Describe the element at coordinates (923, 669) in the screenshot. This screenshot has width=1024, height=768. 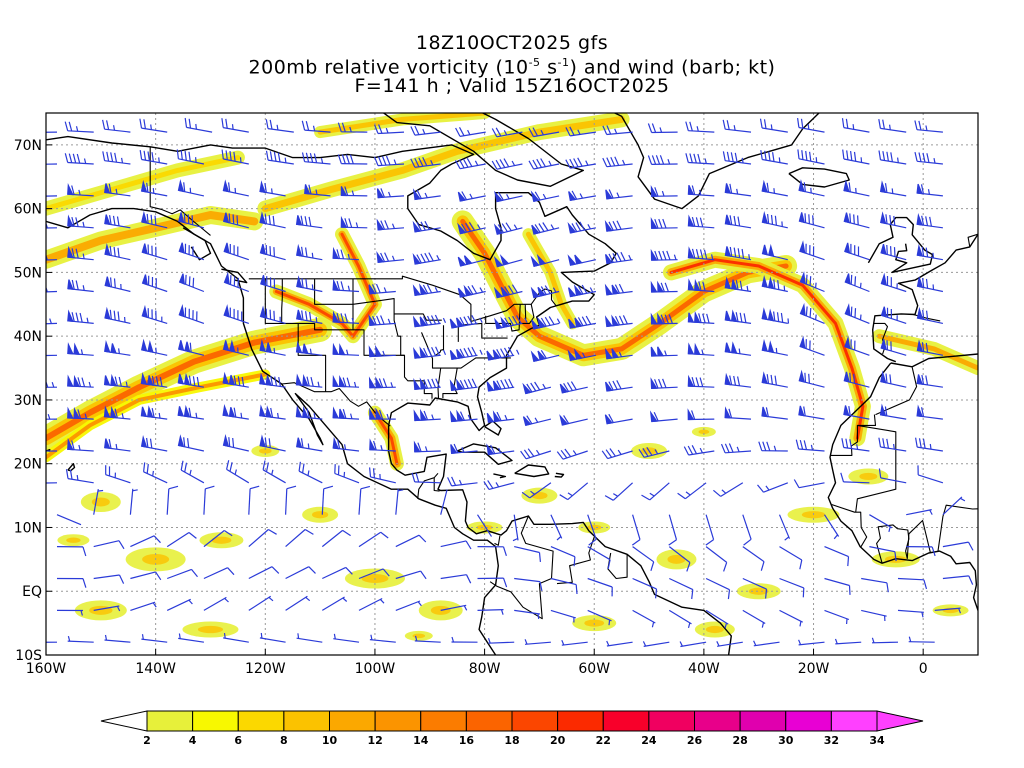
I see `lon-tick-label: 0` at that location.